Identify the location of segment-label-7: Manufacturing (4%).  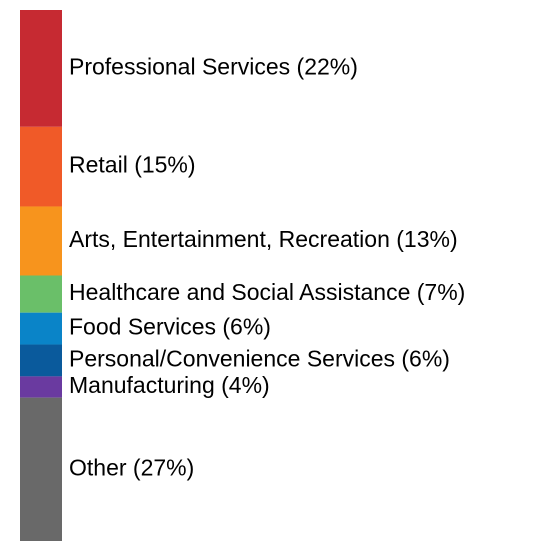
(169, 385).